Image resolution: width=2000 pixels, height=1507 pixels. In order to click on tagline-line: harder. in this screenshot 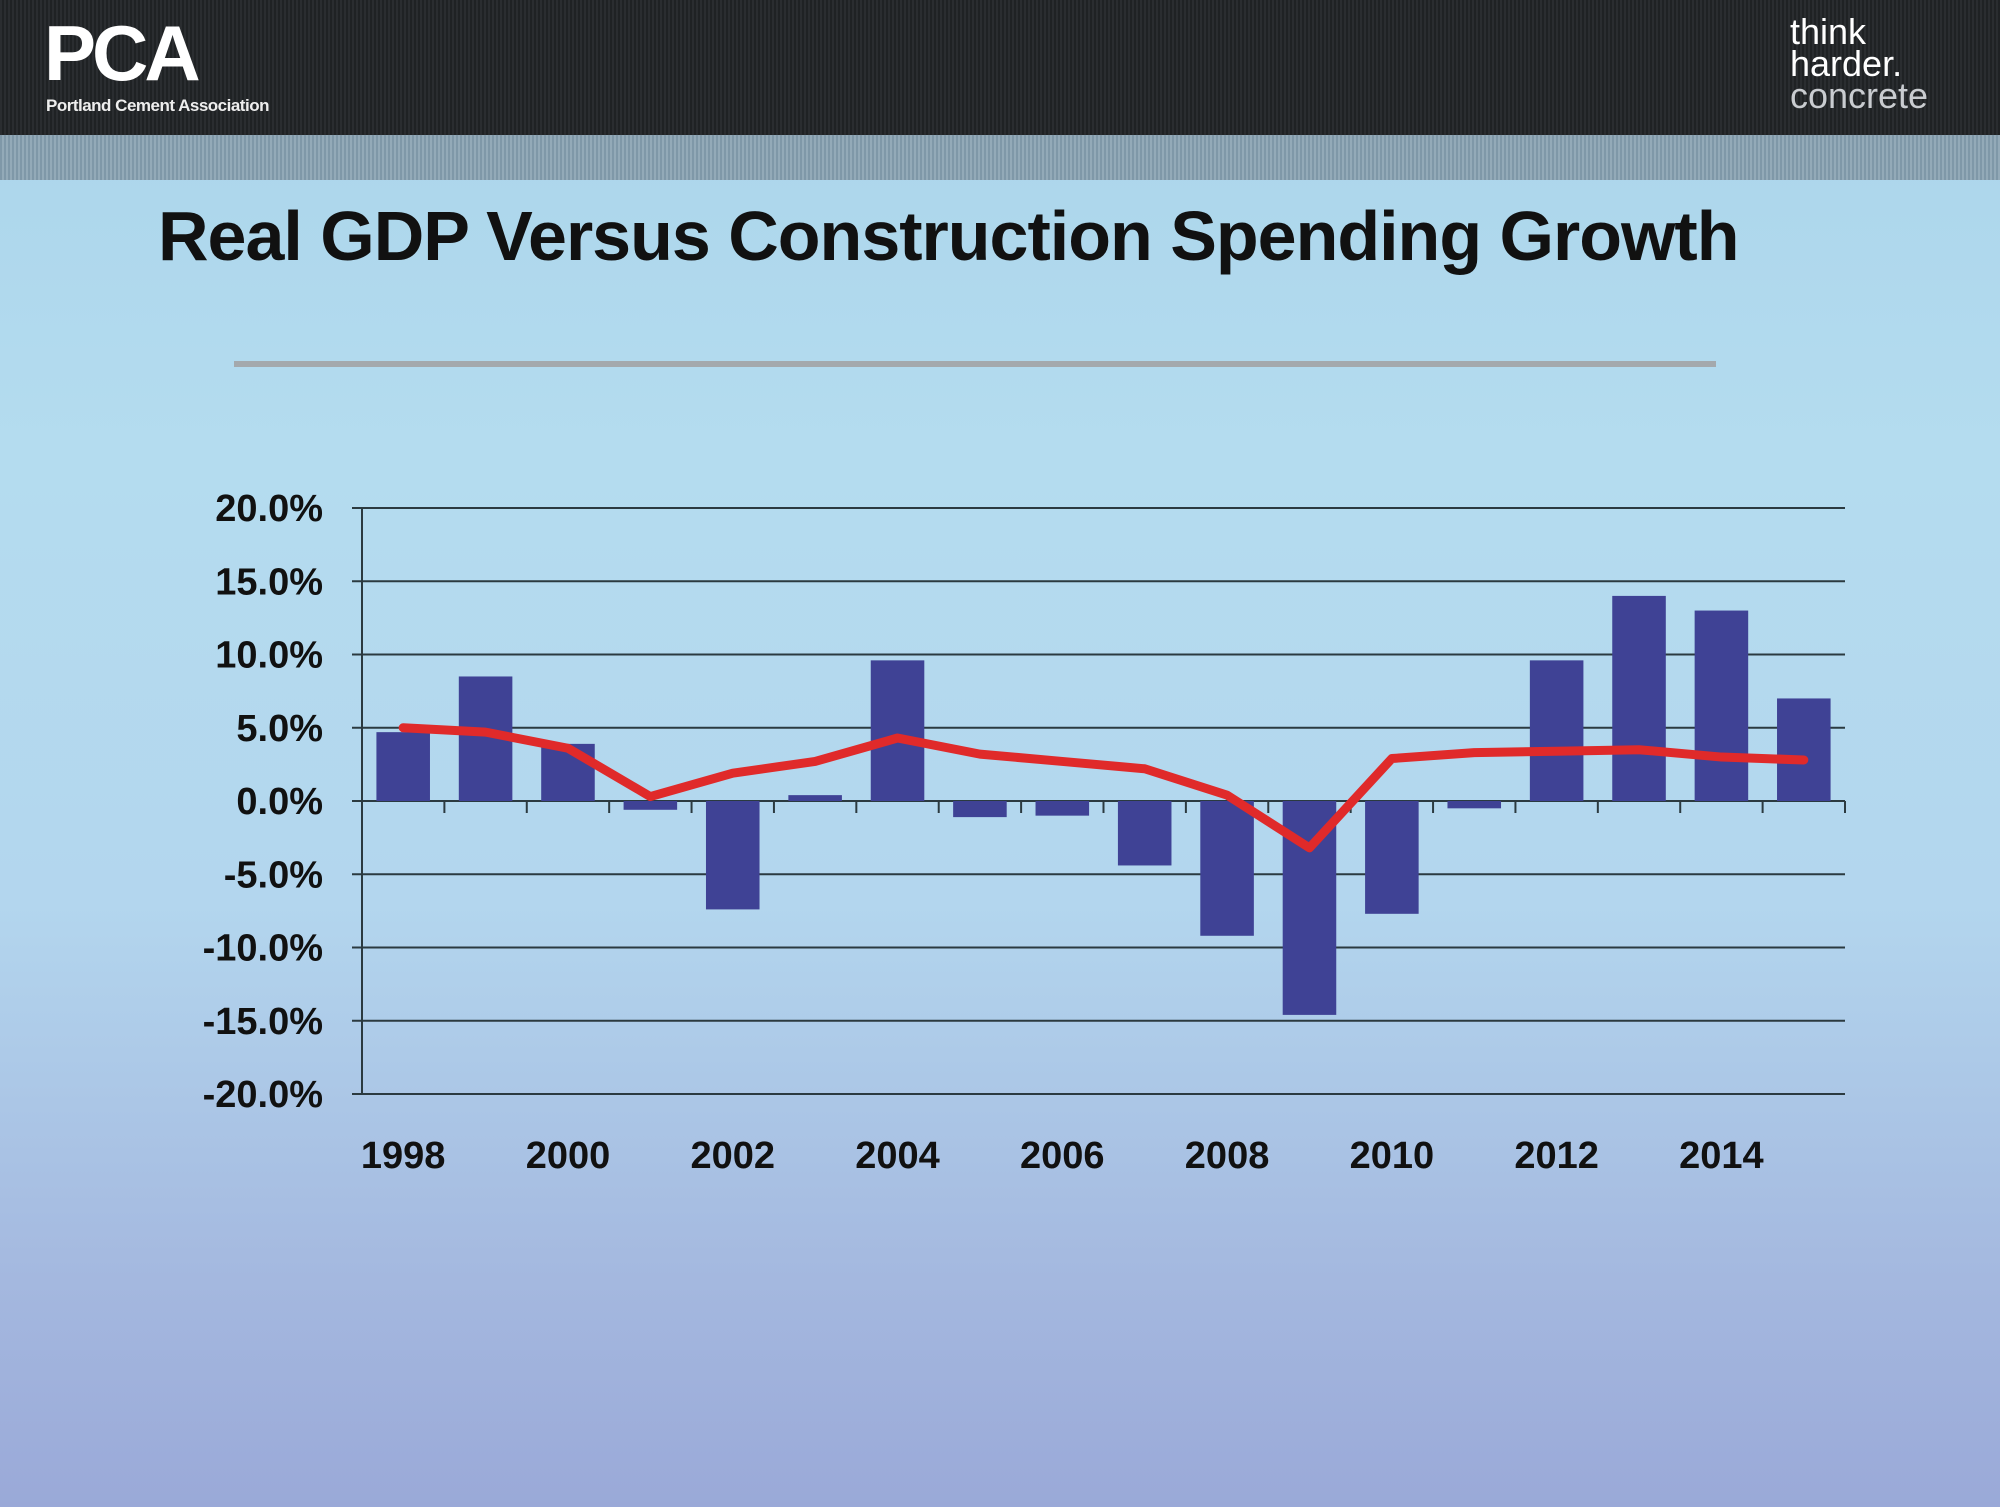, I will do `click(1846, 63)`.